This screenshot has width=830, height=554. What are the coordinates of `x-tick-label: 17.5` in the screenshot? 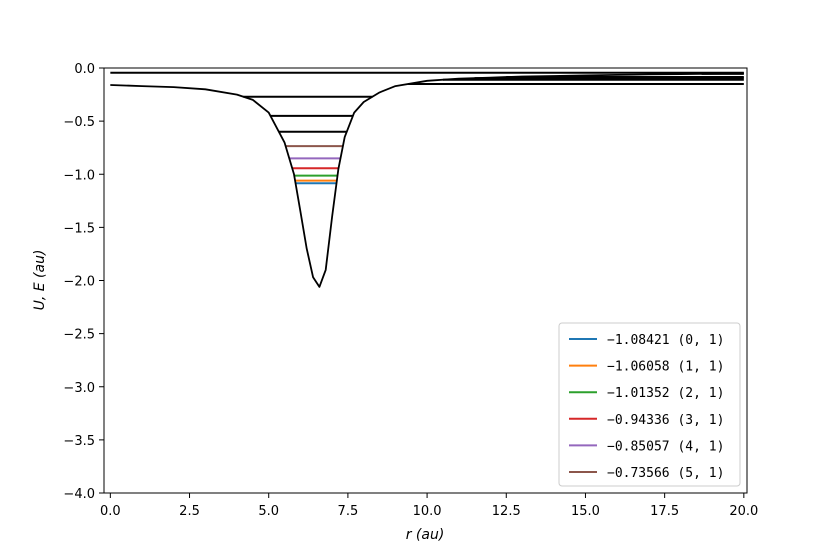 It's located at (664, 511).